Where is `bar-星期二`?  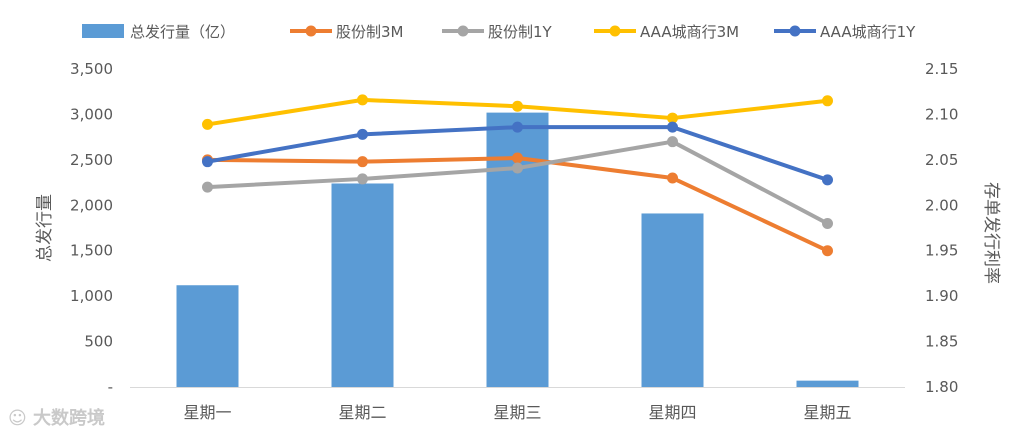
bar-星期二 is located at coordinates (362, 285).